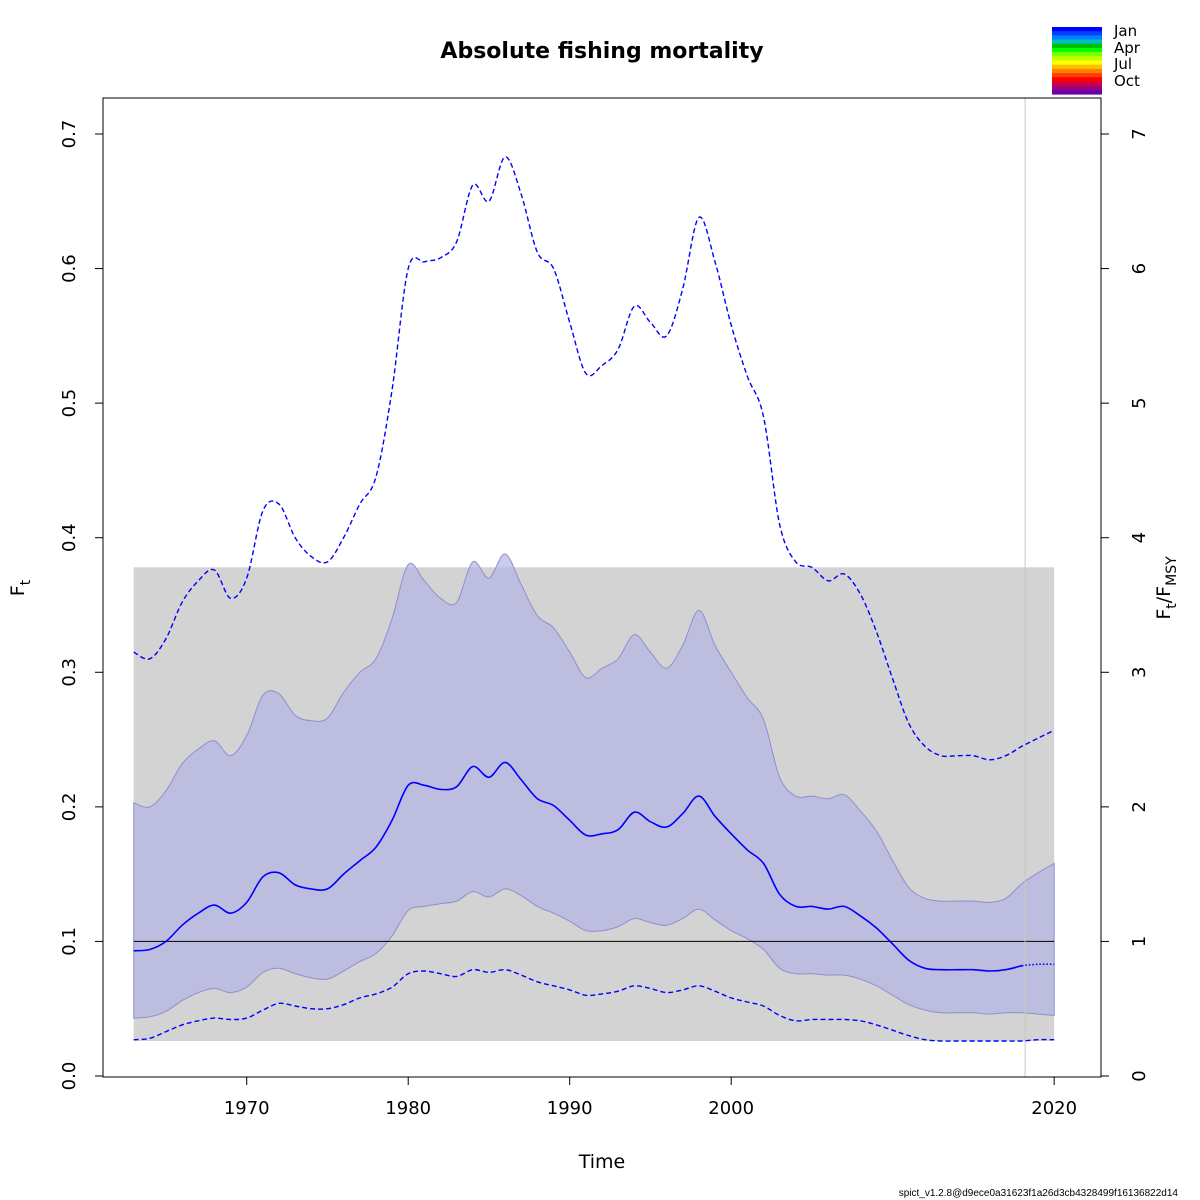 The image size is (1200, 1200). Describe the element at coordinates (69, 134) in the screenshot. I see `y-tick-label: 0.7` at that location.